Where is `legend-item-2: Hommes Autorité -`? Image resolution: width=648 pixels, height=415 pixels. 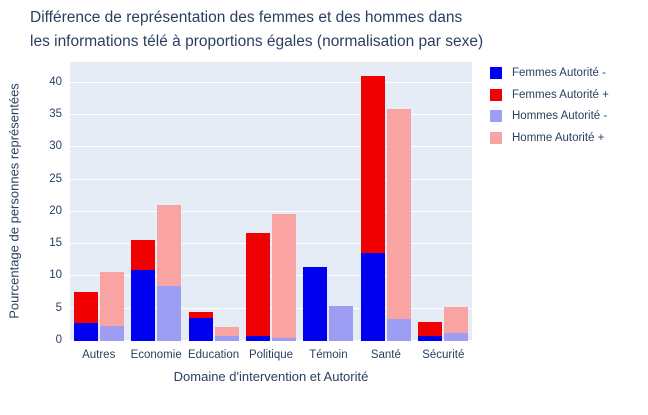
legend-item-2: Hommes Autorité - is located at coordinates (549, 116).